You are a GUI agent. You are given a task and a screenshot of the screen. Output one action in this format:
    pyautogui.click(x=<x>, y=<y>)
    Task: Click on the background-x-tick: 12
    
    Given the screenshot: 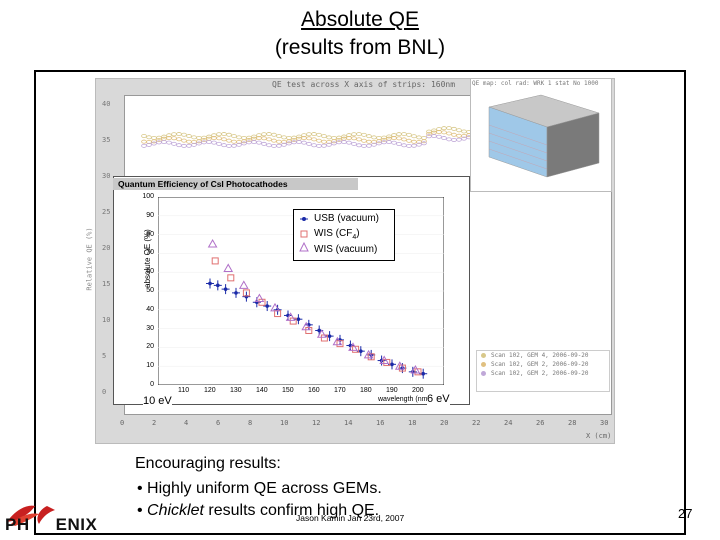 What is the action you would take?
    pyautogui.click(x=316, y=423)
    